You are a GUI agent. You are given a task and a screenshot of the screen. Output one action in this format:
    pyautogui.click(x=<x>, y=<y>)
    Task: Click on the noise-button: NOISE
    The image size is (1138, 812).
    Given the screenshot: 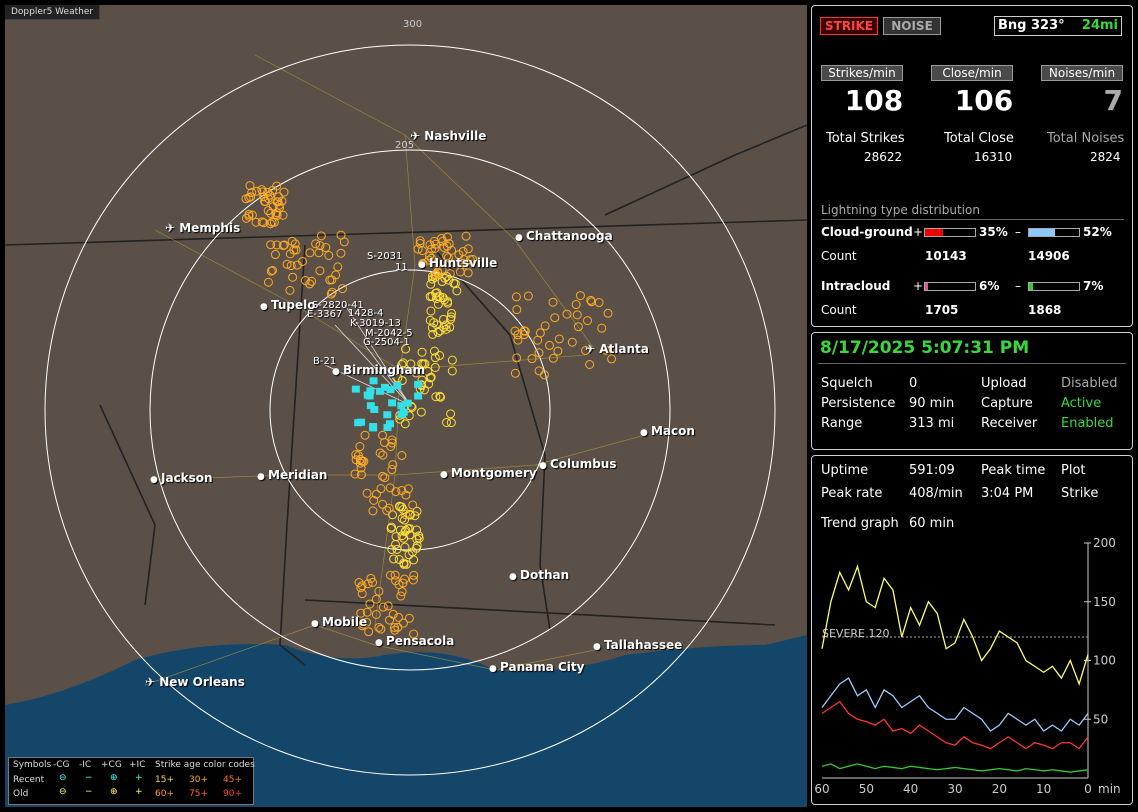 What is the action you would take?
    pyautogui.click(x=912, y=26)
    